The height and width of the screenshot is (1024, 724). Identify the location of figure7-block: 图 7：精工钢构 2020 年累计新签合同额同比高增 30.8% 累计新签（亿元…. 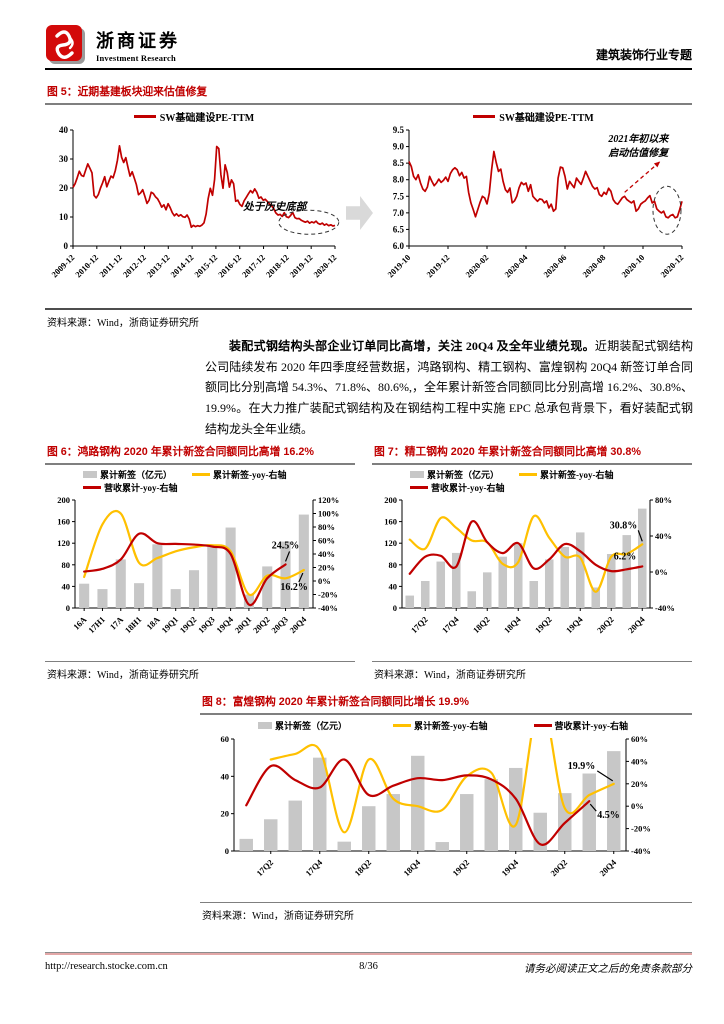
(532, 560).